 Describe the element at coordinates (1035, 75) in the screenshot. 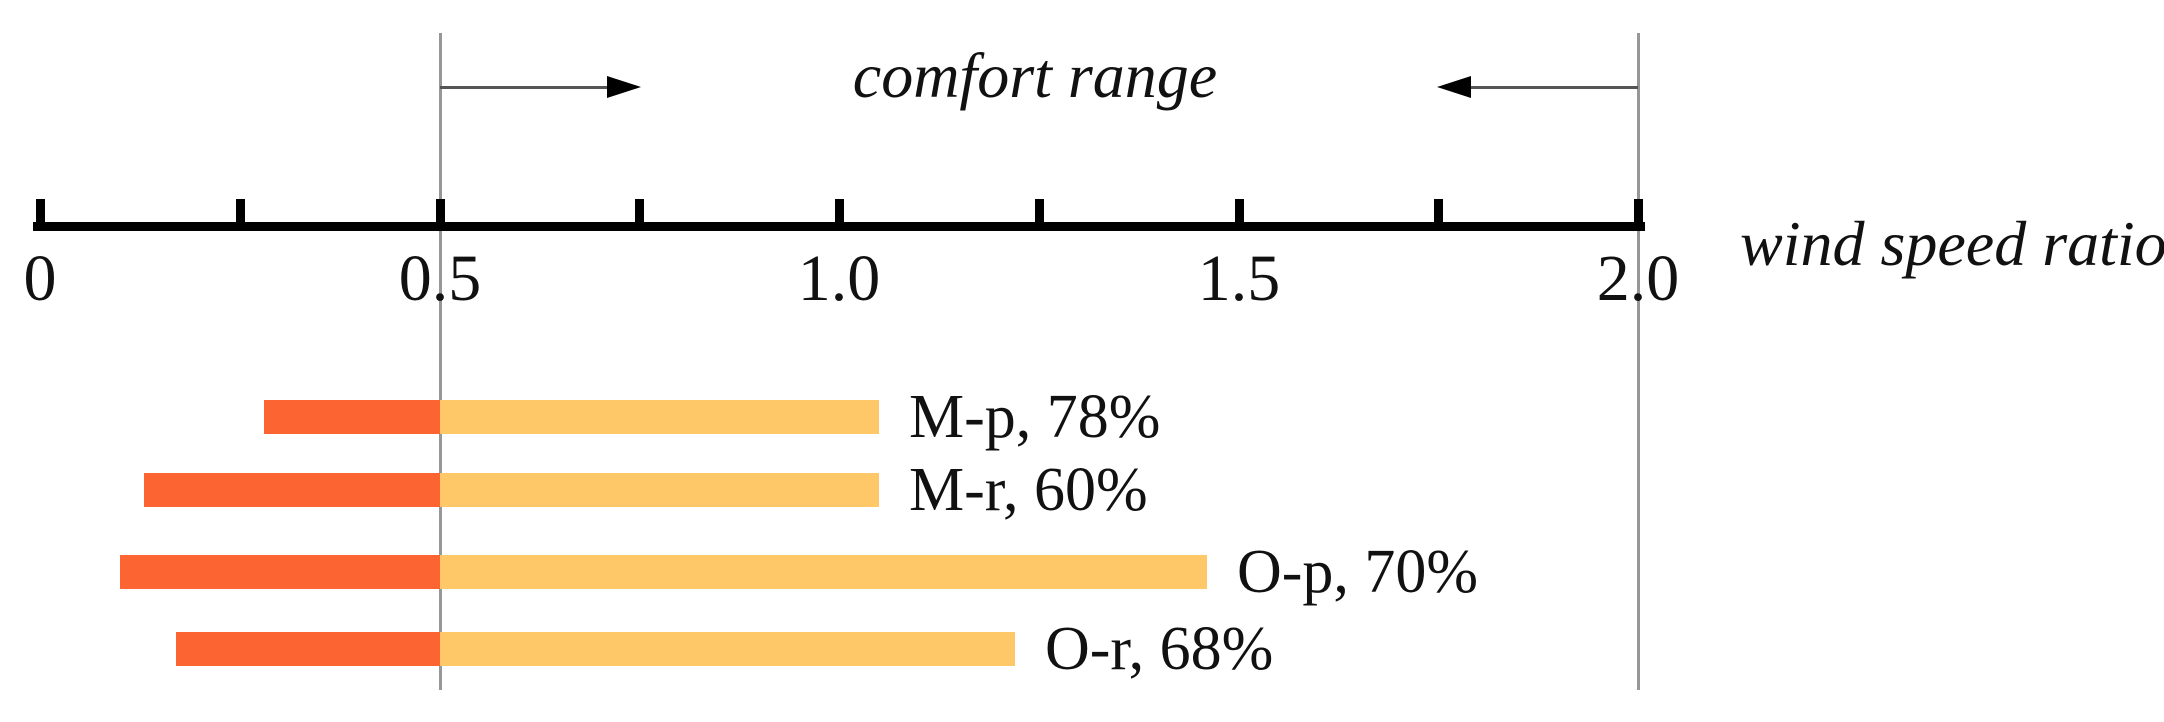

I see `comfort-range-label: comfort range` at that location.